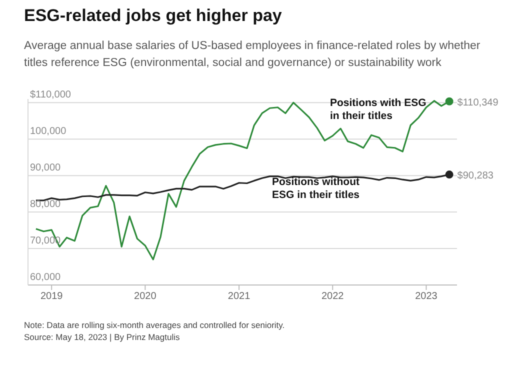  Describe the element at coordinates (51, 95) in the screenshot. I see `y-tick-label: $110,000` at that location.